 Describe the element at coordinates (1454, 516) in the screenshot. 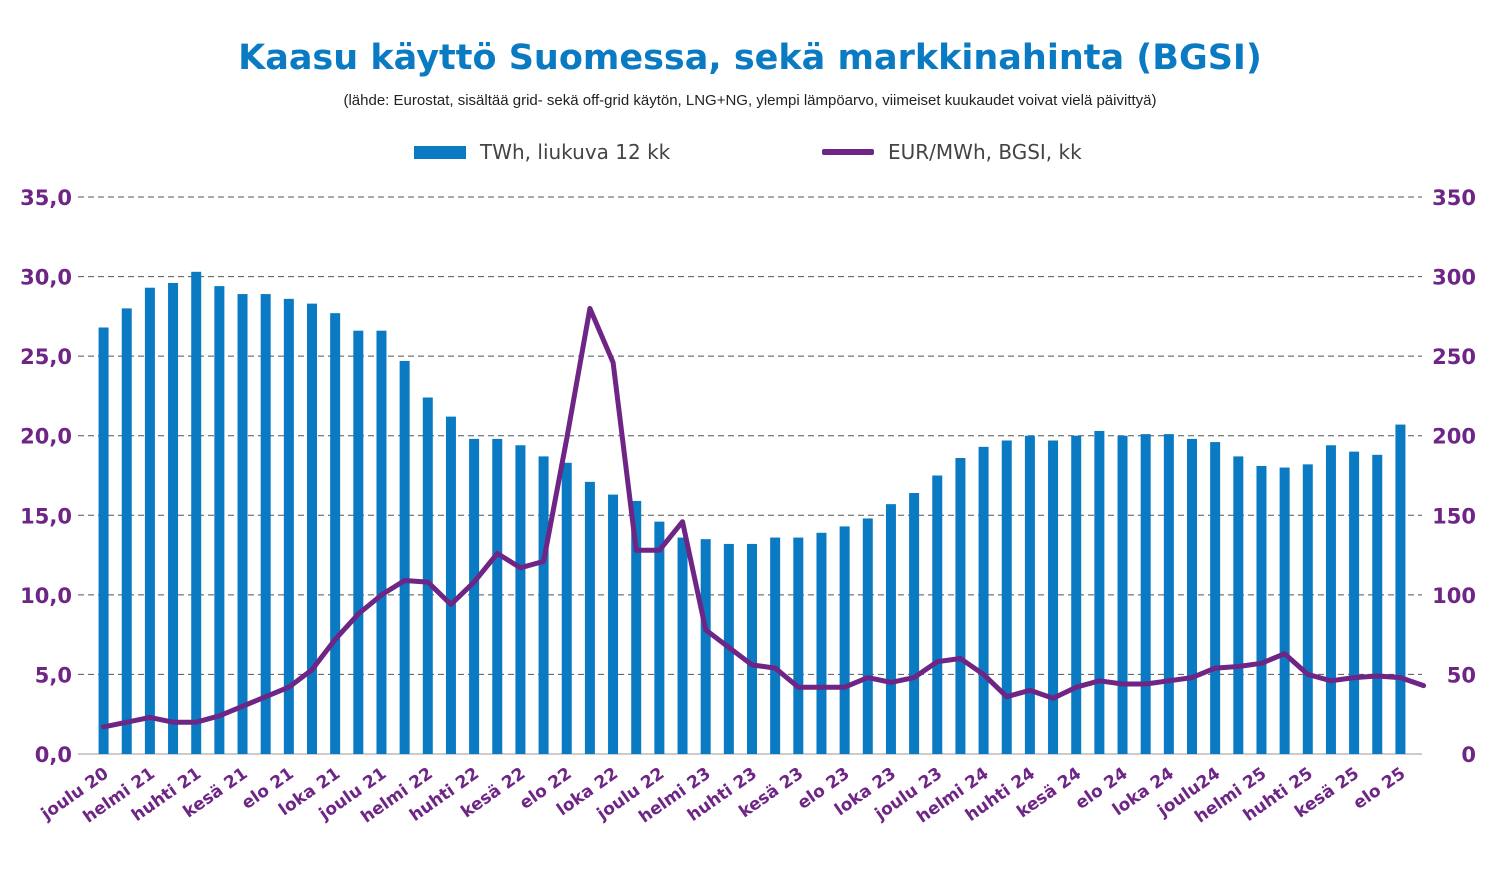

I see `right-tick-label: 150` at that location.